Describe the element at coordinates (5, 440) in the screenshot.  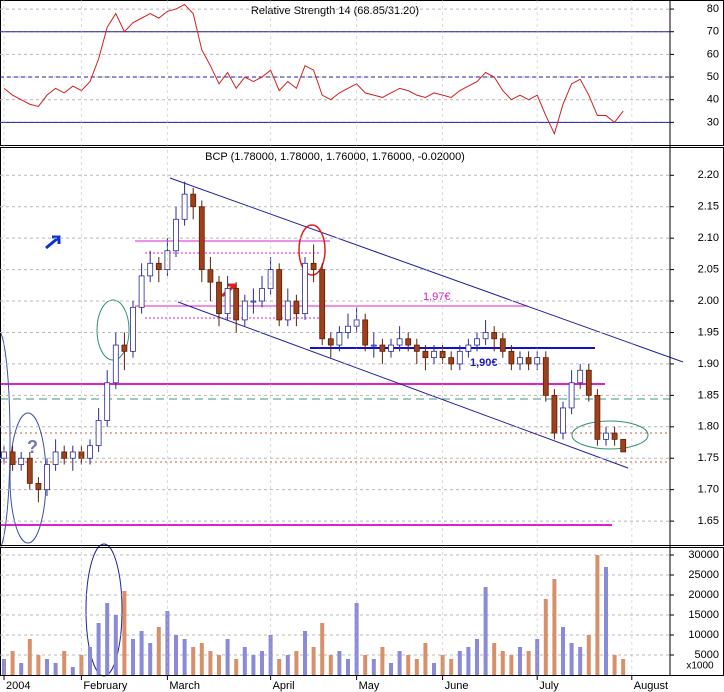
I see `highlight` at that location.